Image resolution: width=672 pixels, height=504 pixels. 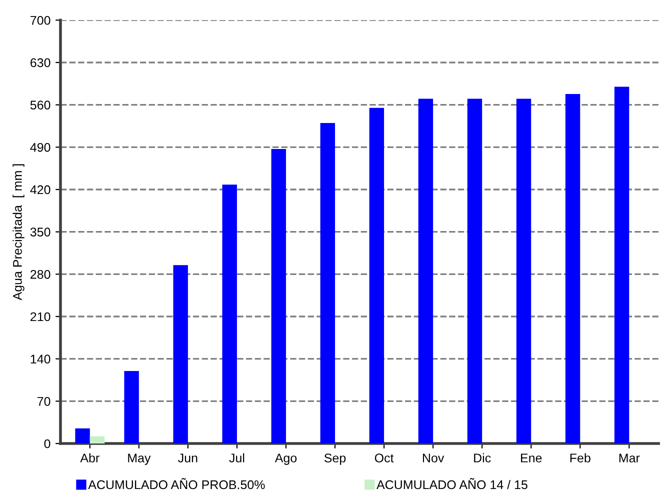 What do you see at coordinates (40, 359) in the screenshot?
I see `y-tick-label: 140` at bounding box center [40, 359].